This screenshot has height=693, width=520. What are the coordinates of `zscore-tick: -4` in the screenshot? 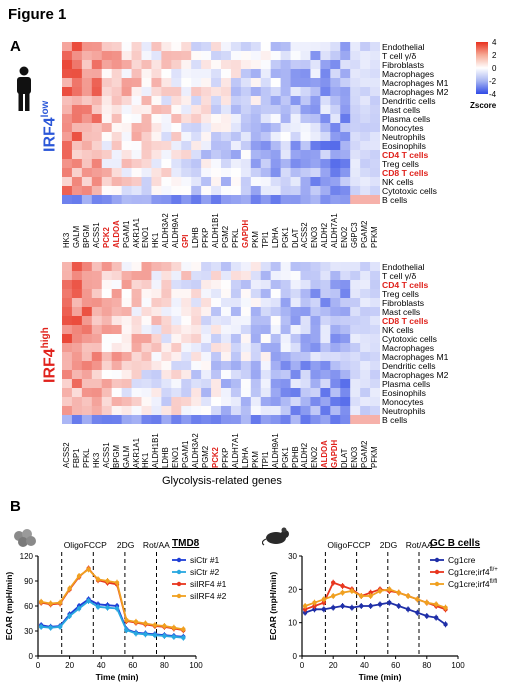 It's located at (493, 94).